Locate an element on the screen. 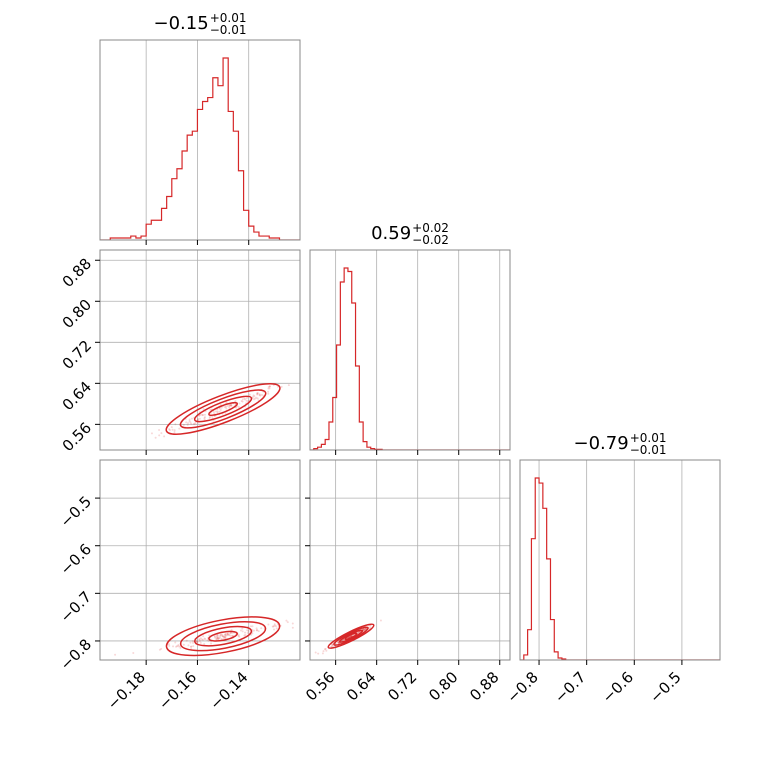 This screenshot has height=760, width=760. xtick-label-2-3: −0.5 is located at coordinates (665, 687).